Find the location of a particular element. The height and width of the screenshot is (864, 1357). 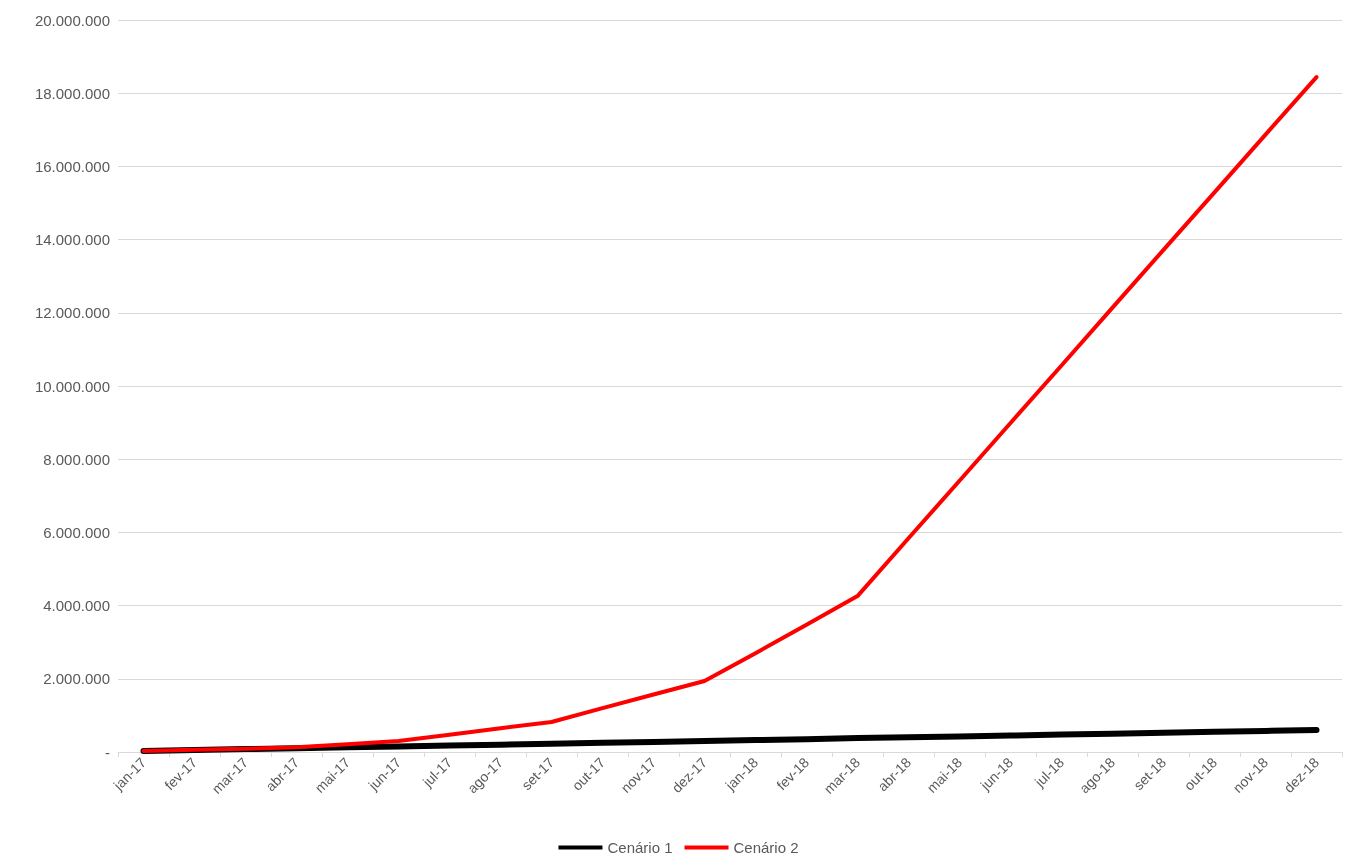

y-tick-label: 16.000.000 is located at coordinates (72, 166).